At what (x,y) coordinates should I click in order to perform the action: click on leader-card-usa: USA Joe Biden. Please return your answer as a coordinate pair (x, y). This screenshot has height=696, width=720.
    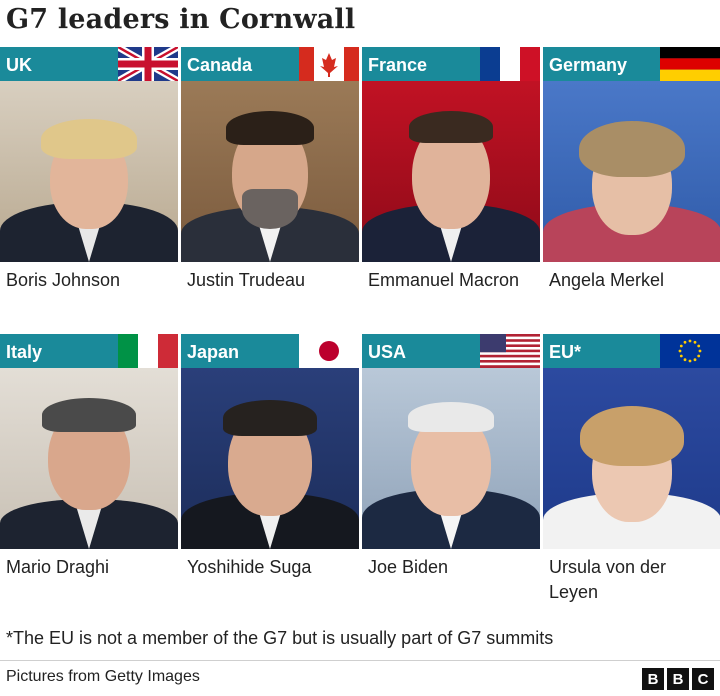
    Looking at the image, I should click on (451, 457).